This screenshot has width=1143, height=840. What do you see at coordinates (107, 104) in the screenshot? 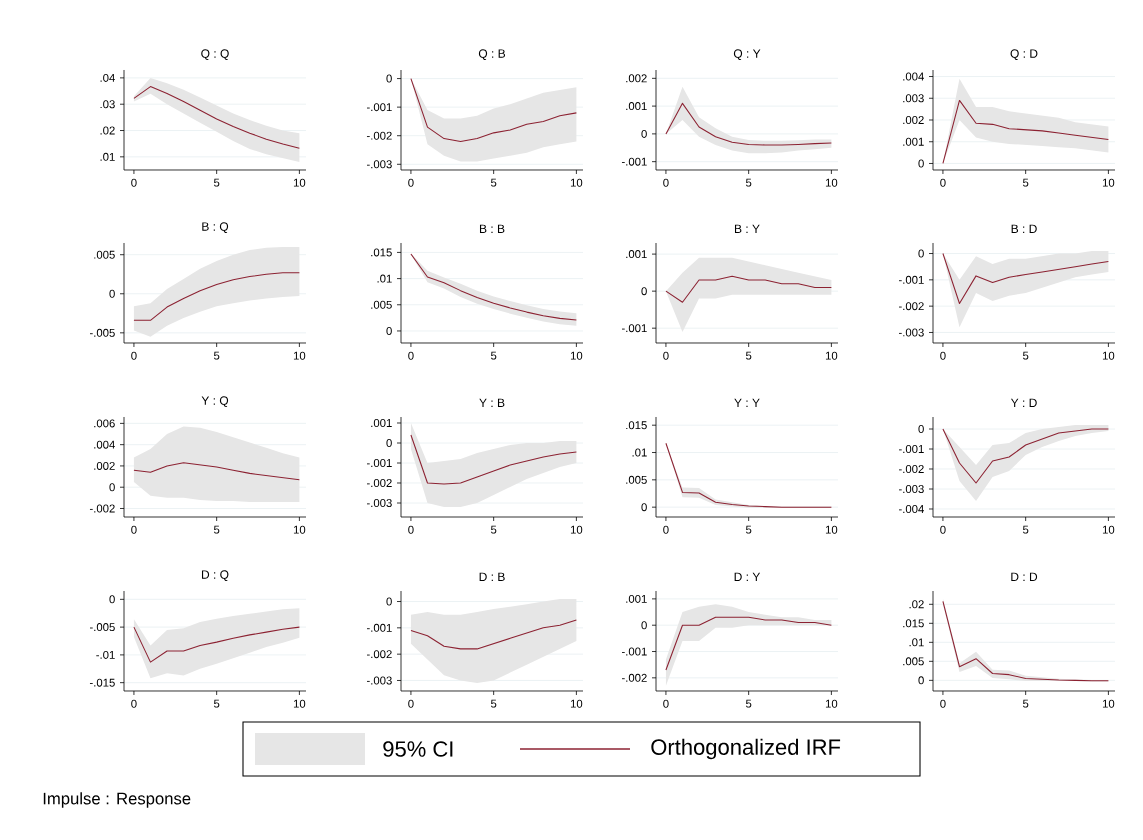
I see `y-tick-label: .03` at bounding box center [107, 104].